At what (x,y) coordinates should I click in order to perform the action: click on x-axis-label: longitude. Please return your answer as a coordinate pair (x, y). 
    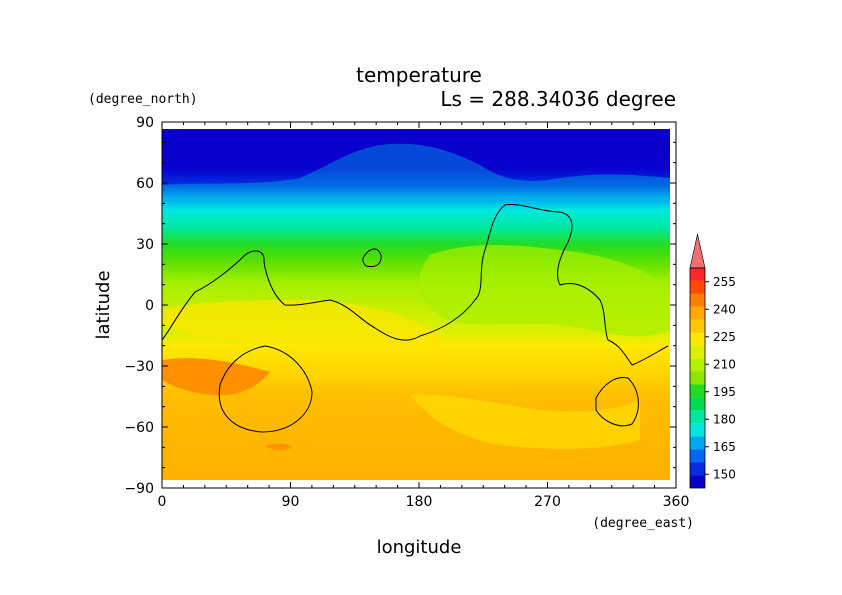
    Looking at the image, I should click on (419, 547).